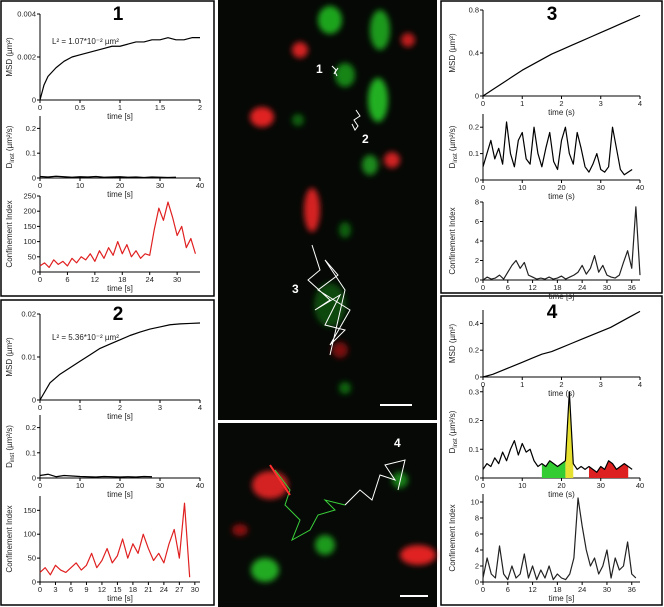 This screenshot has height=607, width=664. What do you see at coordinates (532, 589) in the screenshot?
I see `x-tick-label: 12` at bounding box center [532, 589].